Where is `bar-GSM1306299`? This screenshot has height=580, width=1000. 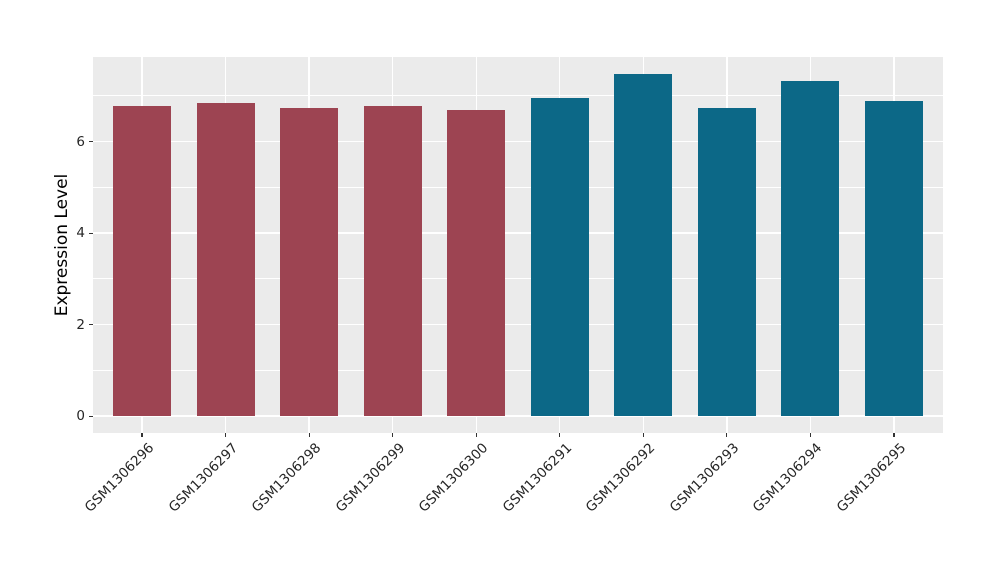
bar-GSM1306299 is located at coordinates (392, 261).